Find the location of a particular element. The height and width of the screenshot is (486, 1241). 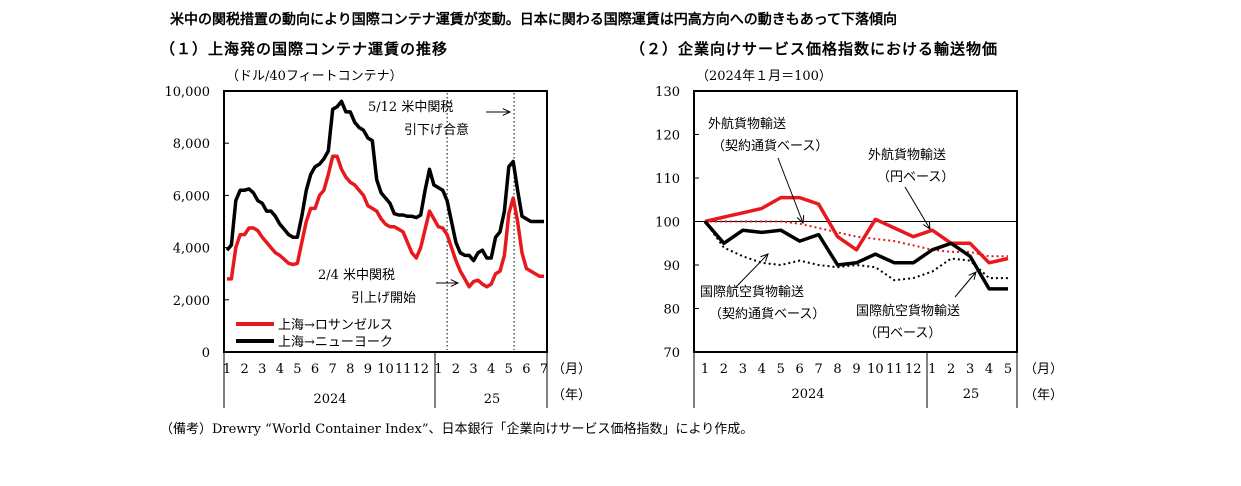

legend-label: 上海→ニューヨーク is located at coordinates (335, 342).